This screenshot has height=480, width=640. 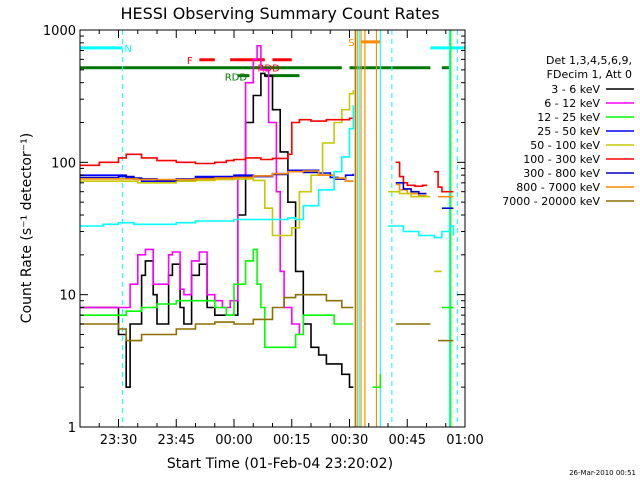 I want to click on y-tick-label-2: 100, so click(x=63, y=163).